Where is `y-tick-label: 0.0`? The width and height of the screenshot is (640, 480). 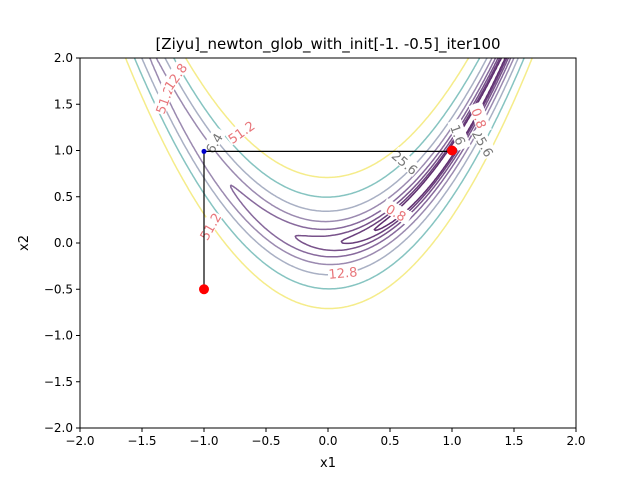 y-tick-label: 0.0 is located at coordinates (63, 243).